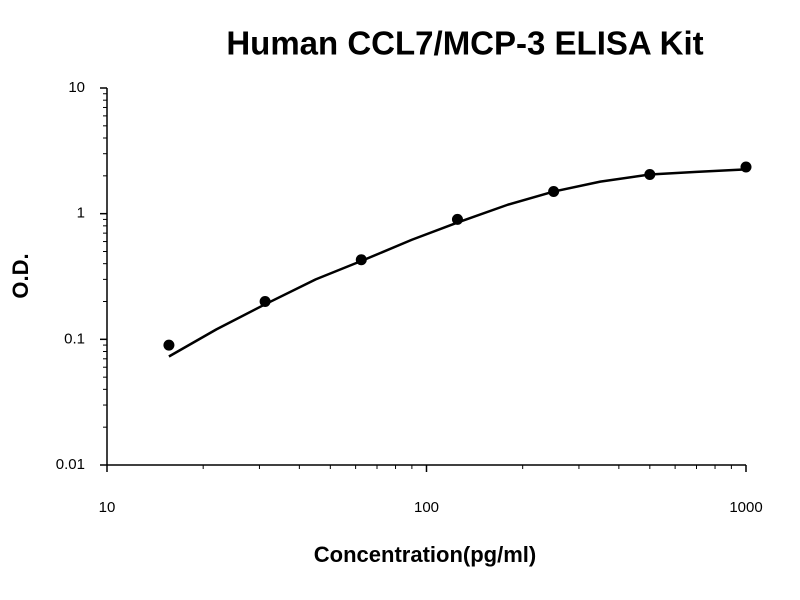  What do you see at coordinates (425, 554) in the screenshot?
I see `x-axis-label: Concentration(pg/ml)` at bounding box center [425, 554].